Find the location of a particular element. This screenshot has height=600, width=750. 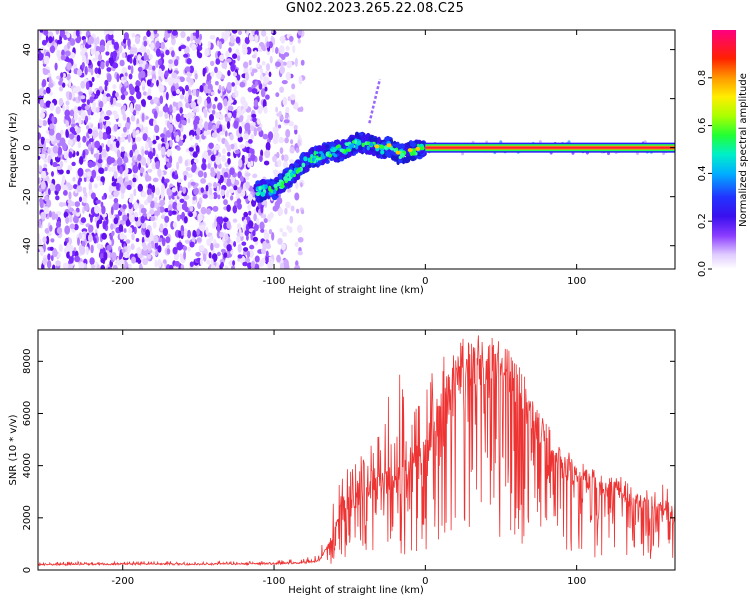

signal-peak-blob is located at coordinates (398, 152).